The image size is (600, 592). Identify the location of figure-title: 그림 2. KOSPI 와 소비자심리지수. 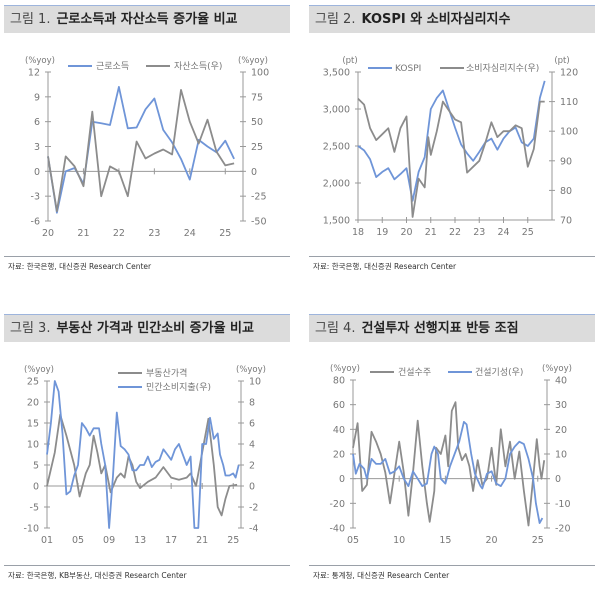
(452, 19).